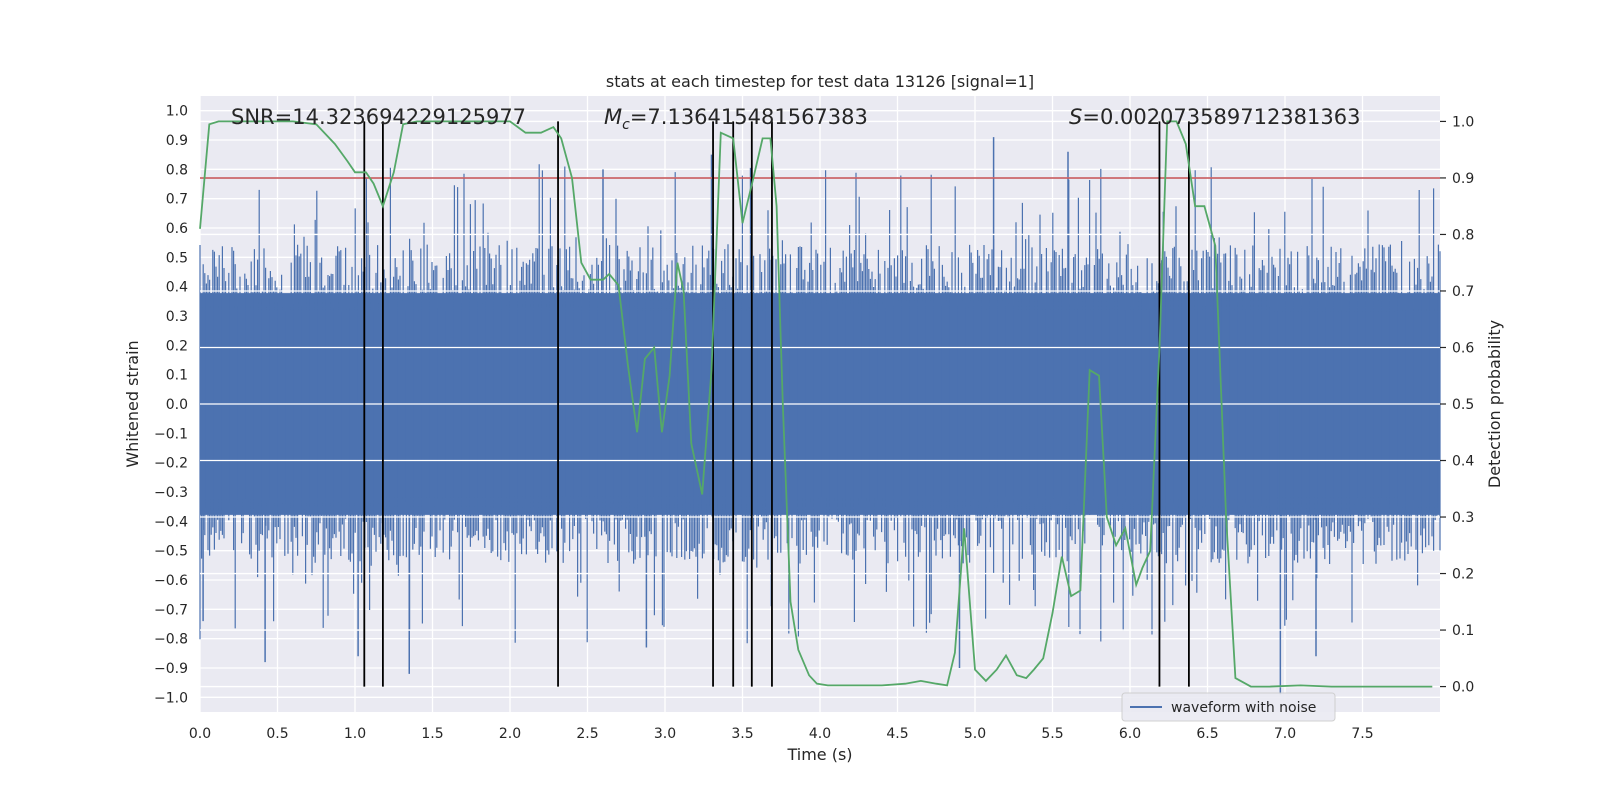  Describe the element at coordinates (1463, 405) in the screenshot. I see `y-right-tick-label-5: 0.5` at that location.